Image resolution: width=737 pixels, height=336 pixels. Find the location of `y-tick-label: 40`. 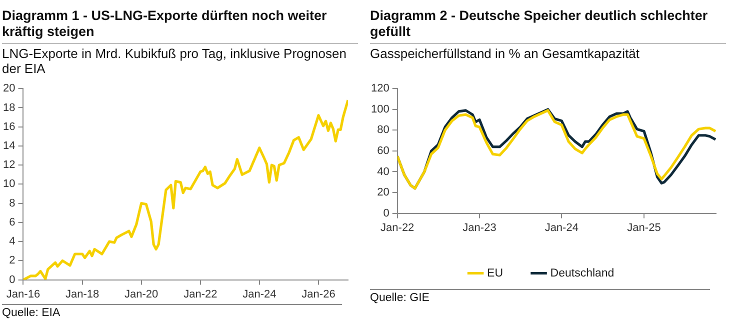

y-tick-label: 40 is located at coordinates (383, 172).